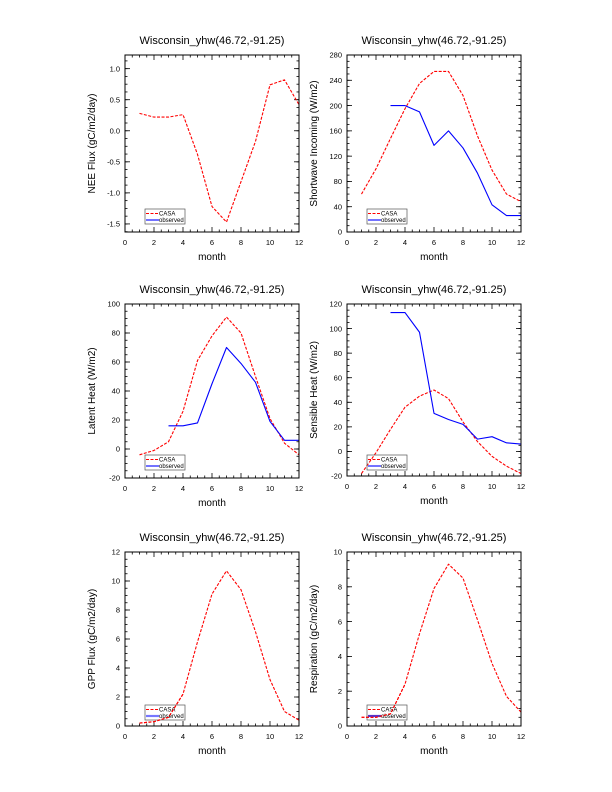 Image resolution: width=612 pixels, height=792 pixels. I want to click on y-tick-label: 10, so click(338, 552).